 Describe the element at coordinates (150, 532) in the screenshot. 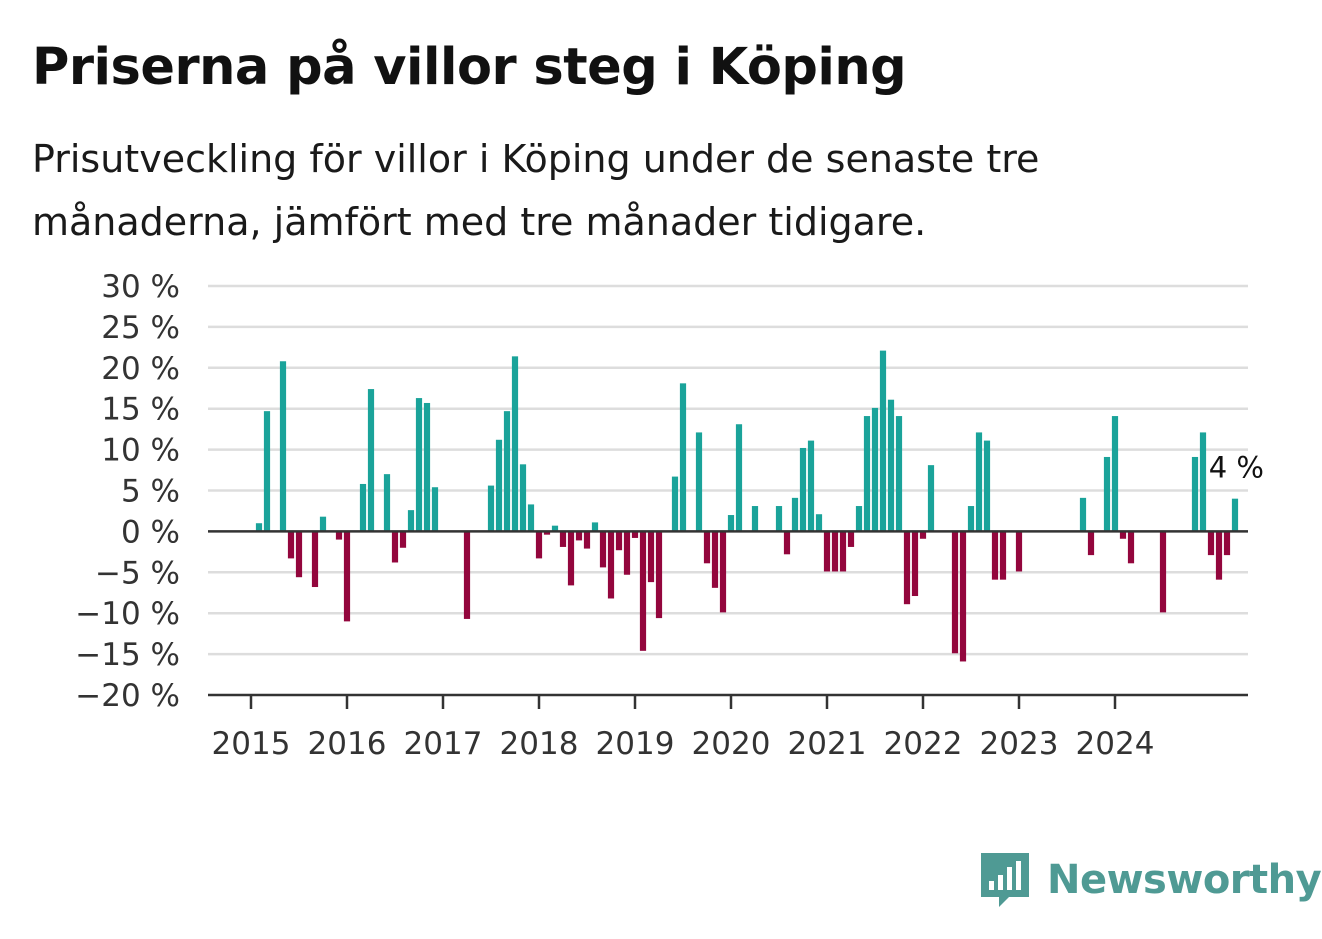

I see `y-tick-label: 0 %` at that location.